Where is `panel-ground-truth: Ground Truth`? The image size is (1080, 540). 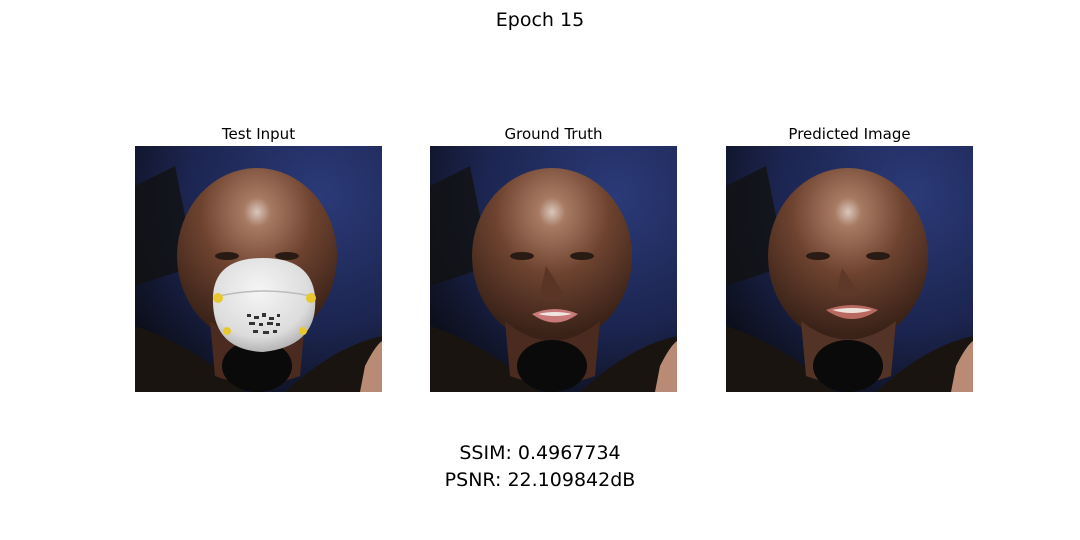
panel-ground-truth: Ground Truth is located at coordinates (553, 258).